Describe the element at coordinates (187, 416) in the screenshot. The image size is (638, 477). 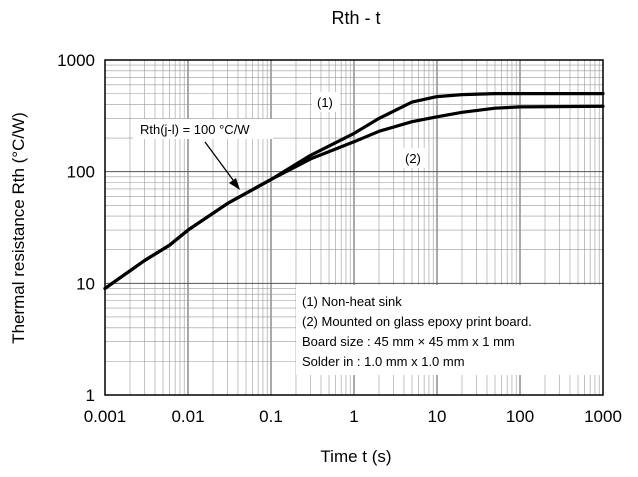
I see `x-tick-label: 0.01` at that location.